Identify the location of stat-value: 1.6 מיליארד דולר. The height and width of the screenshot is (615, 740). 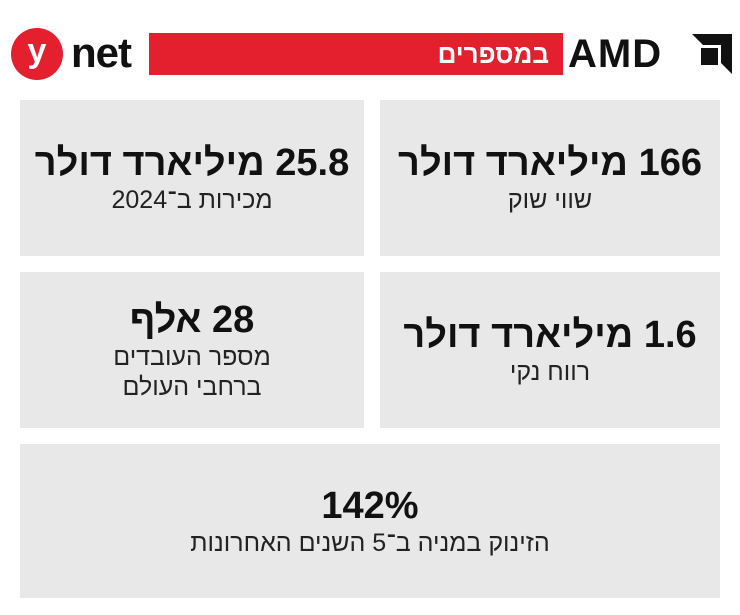
(550, 335).